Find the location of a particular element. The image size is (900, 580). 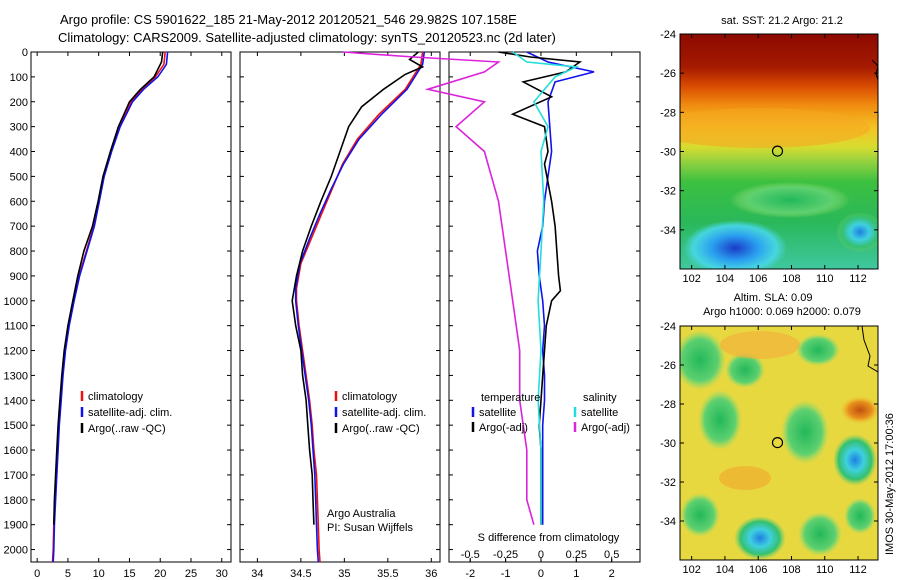

x-tick-label: 35.5 is located at coordinates (387, 574).